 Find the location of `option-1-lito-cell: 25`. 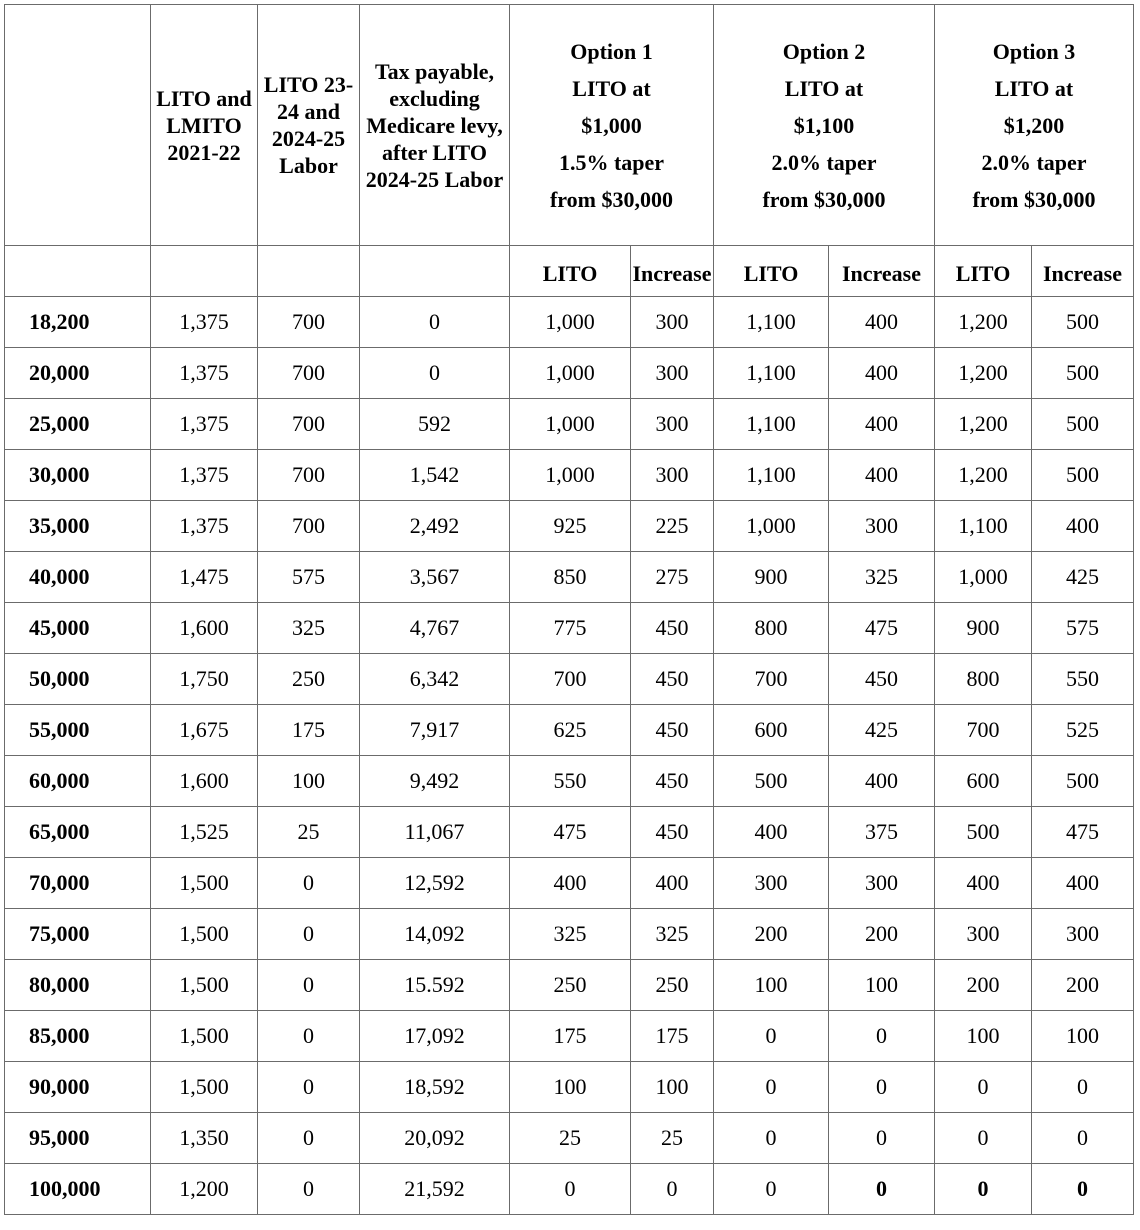

option-1-lito-cell: 25 is located at coordinates (570, 1138).